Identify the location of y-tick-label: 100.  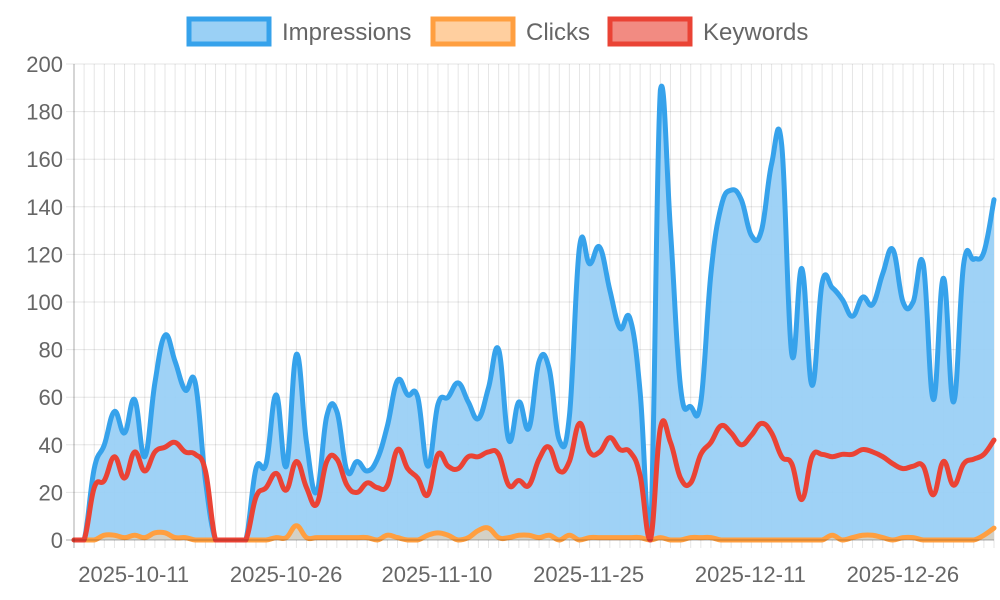
(44, 302).